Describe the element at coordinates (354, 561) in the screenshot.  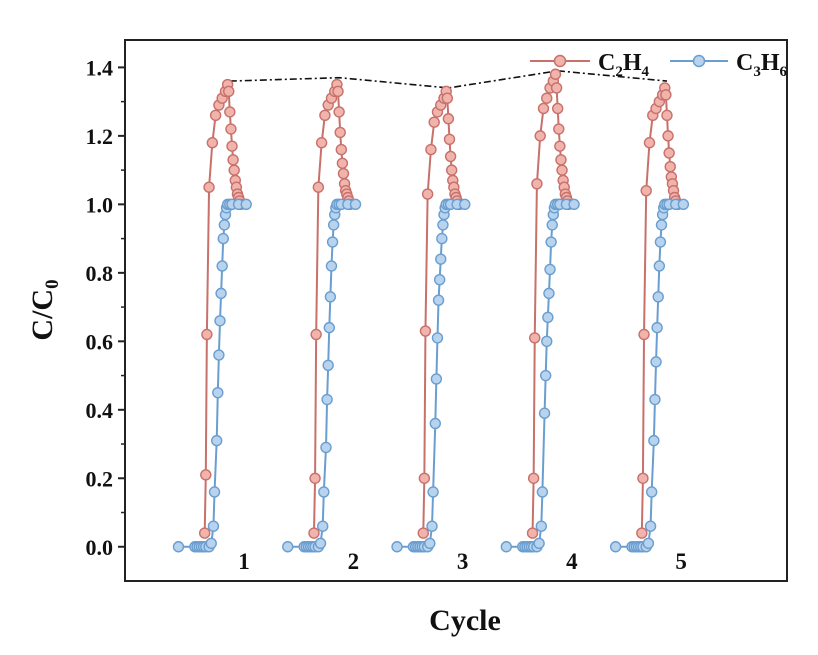
I see `cycle-label: 2` at that location.